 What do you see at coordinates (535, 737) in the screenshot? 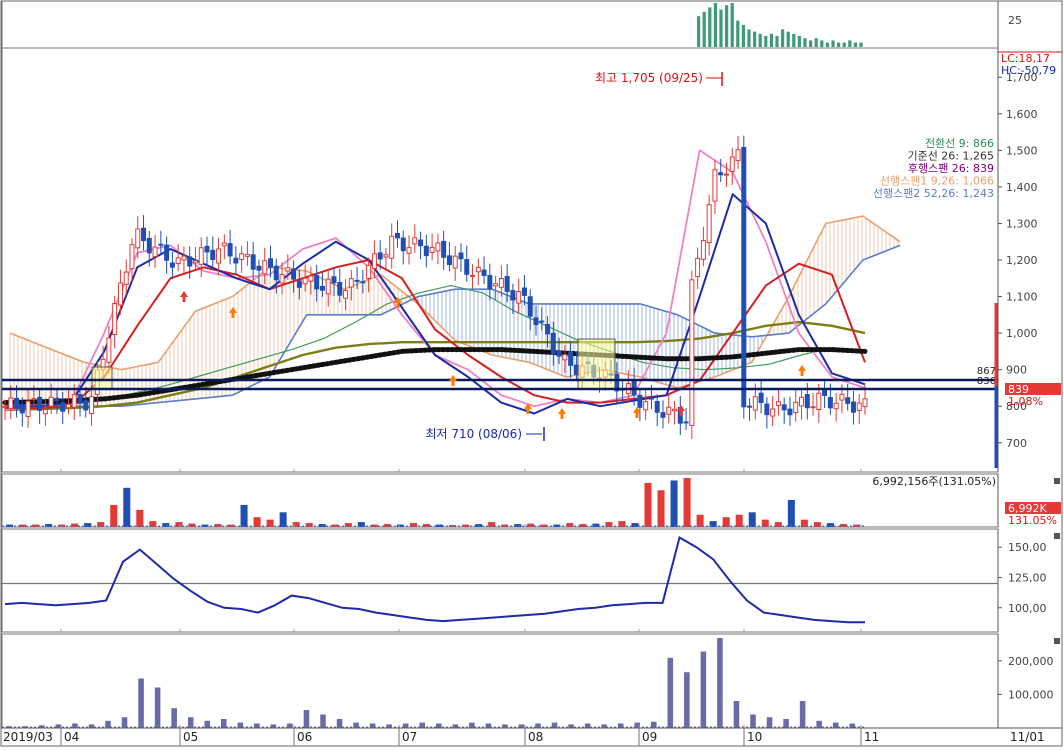
I see `x-axis-label: 08` at bounding box center [535, 737].